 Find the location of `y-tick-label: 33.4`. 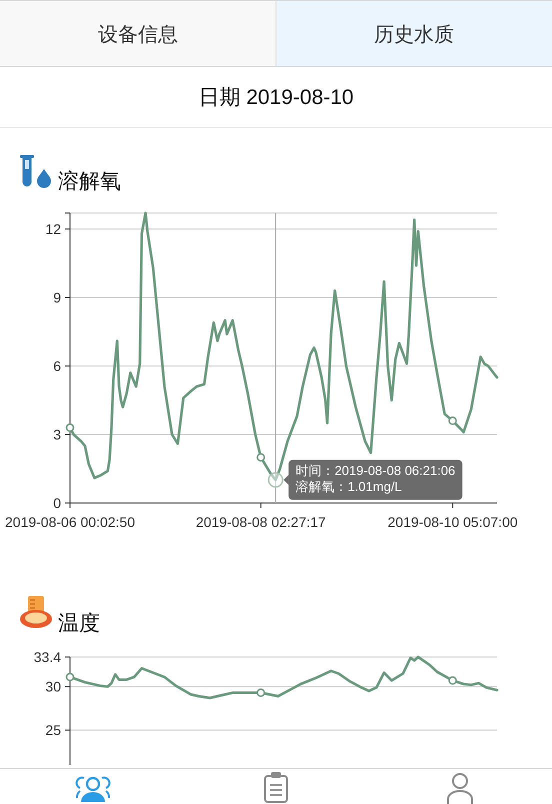

y-tick-label: 33.4 is located at coordinates (48, 657).